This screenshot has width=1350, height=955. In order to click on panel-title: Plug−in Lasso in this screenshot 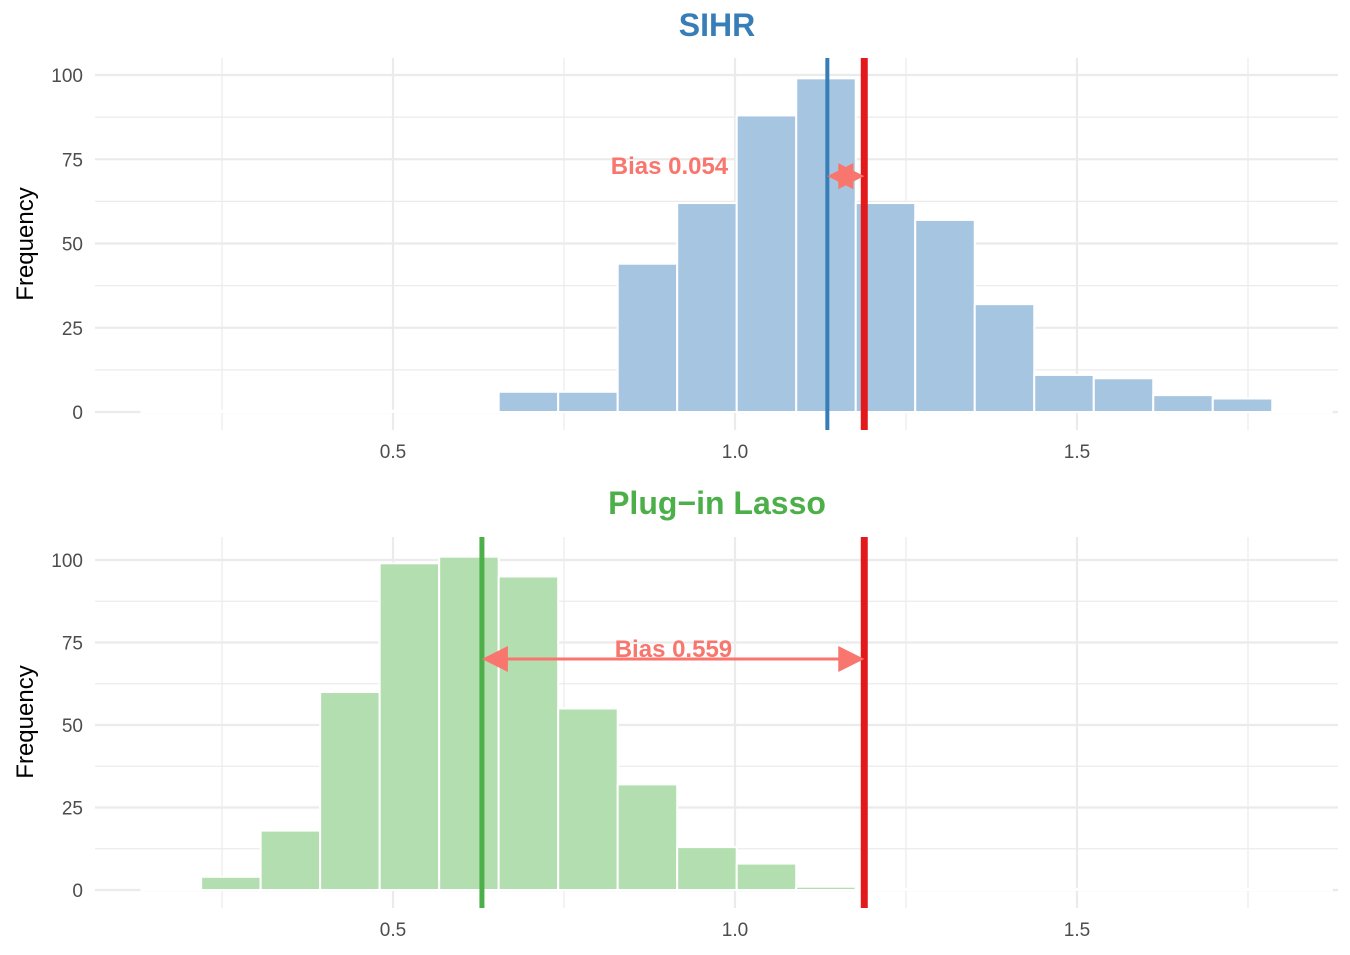, I will do `click(717, 503)`.